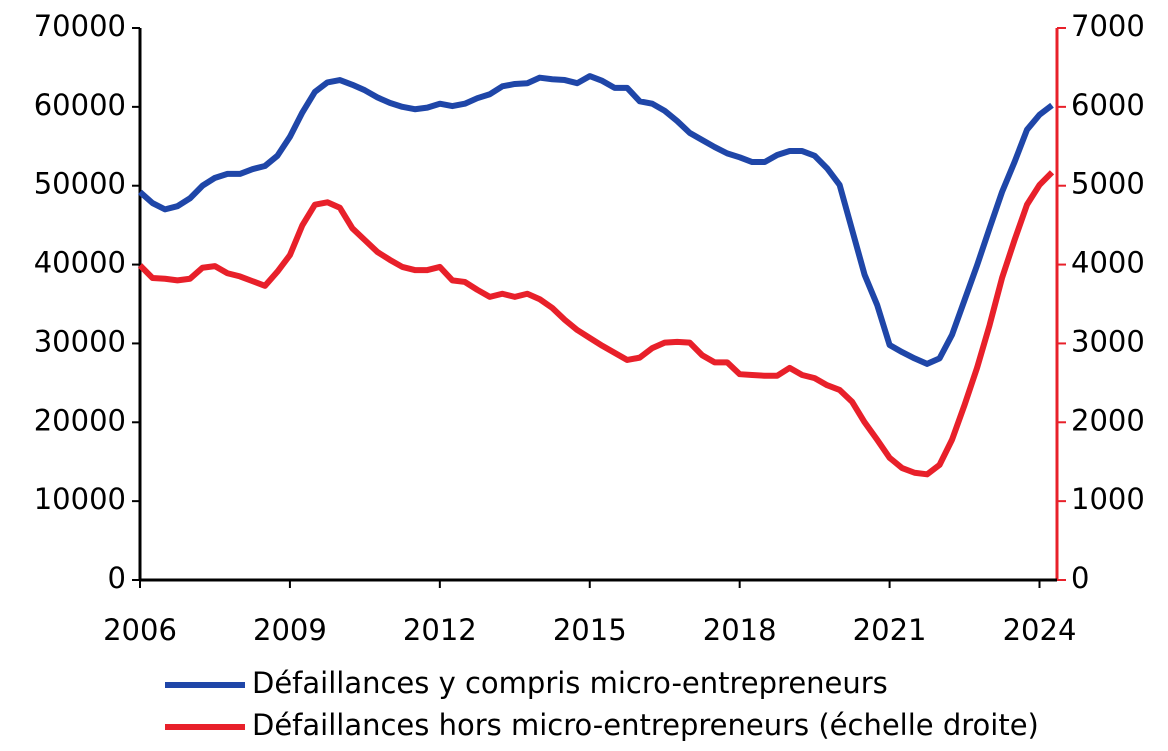  What do you see at coordinates (590, 630) in the screenshot?
I see `x-tick-label: 2015` at bounding box center [590, 630].